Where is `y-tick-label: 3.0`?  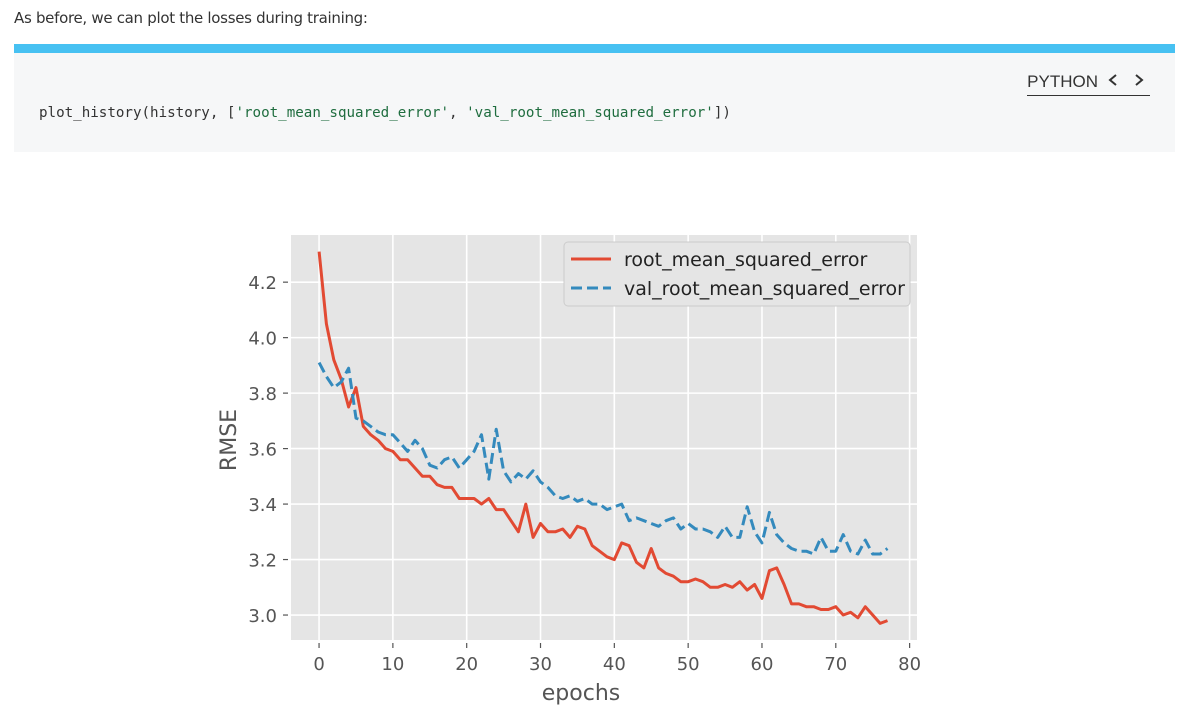
y-tick-label: 3.0 is located at coordinates (262, 616).